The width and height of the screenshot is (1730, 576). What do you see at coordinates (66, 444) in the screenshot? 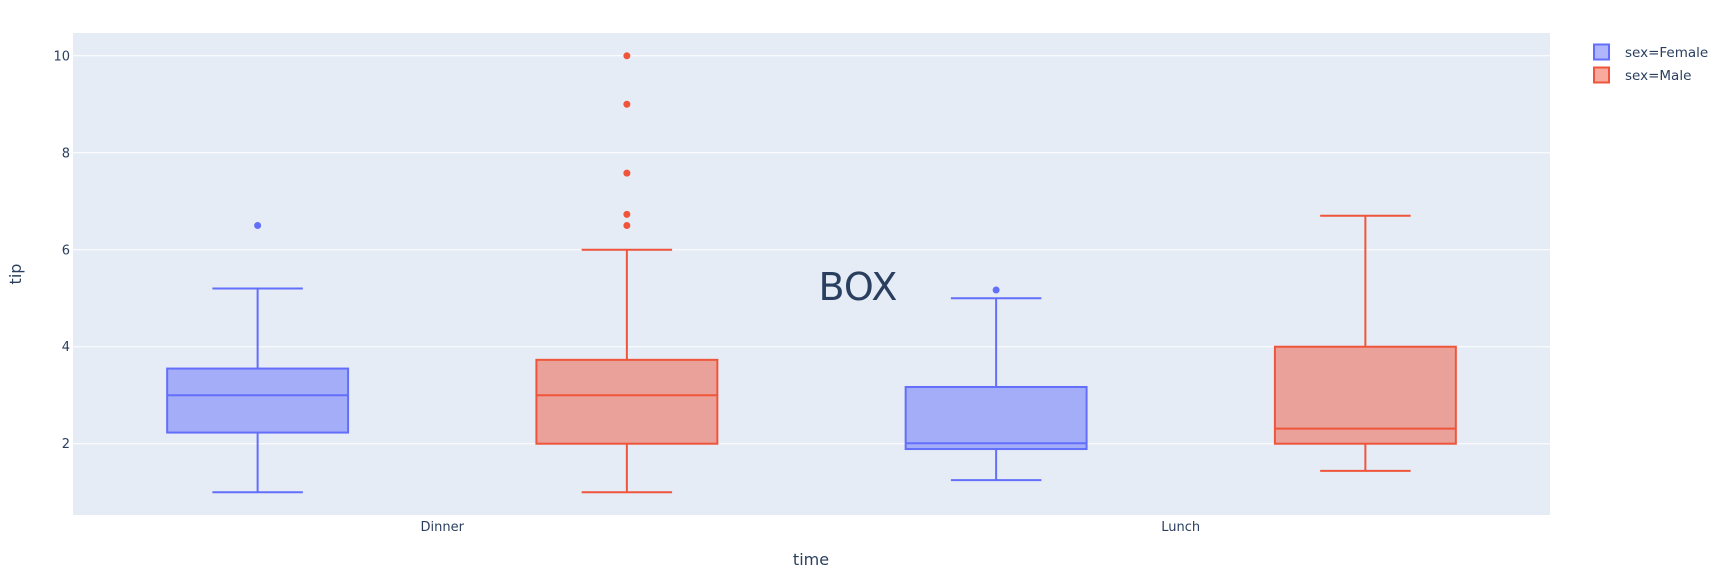
I see `y-tick-label: 2` at bounding box center [66, 444].